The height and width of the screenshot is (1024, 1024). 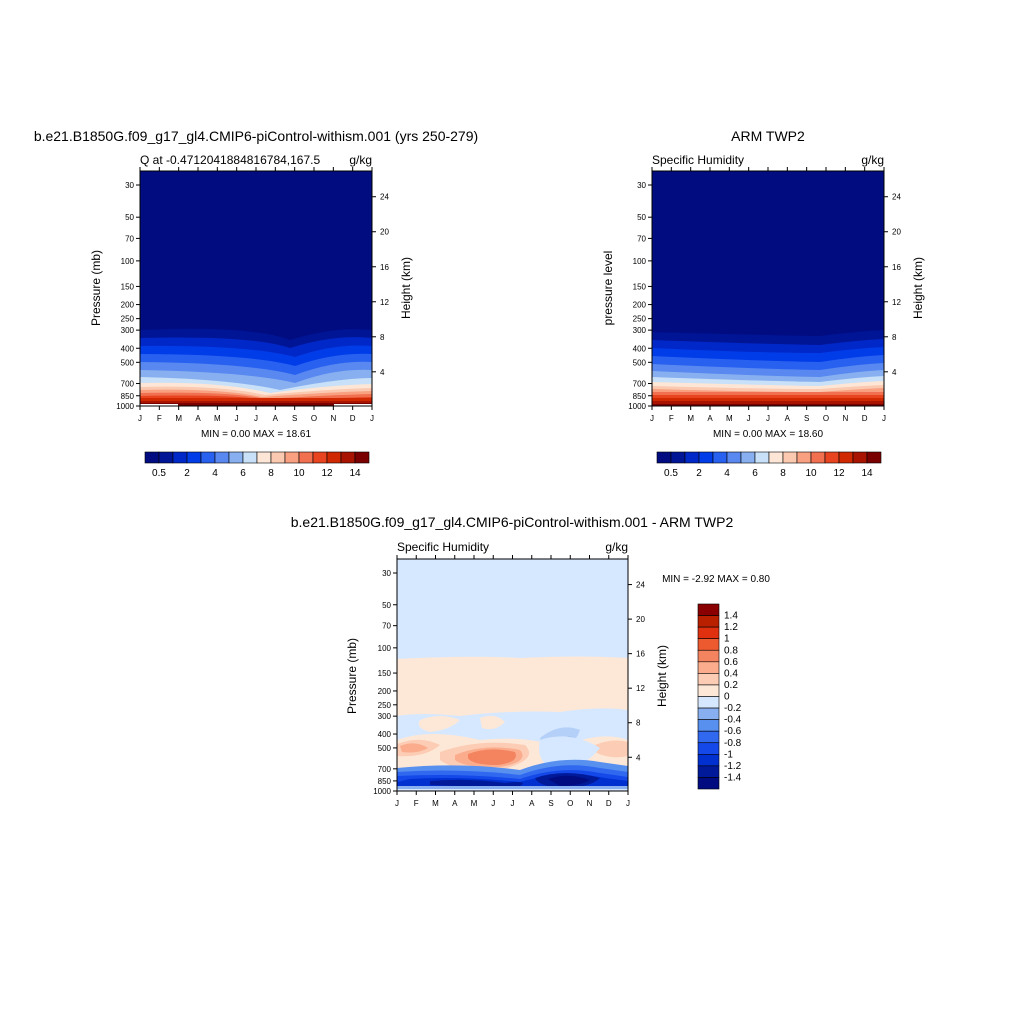 I want to click on colorbar-label: -1, so click(x=728, y=754).